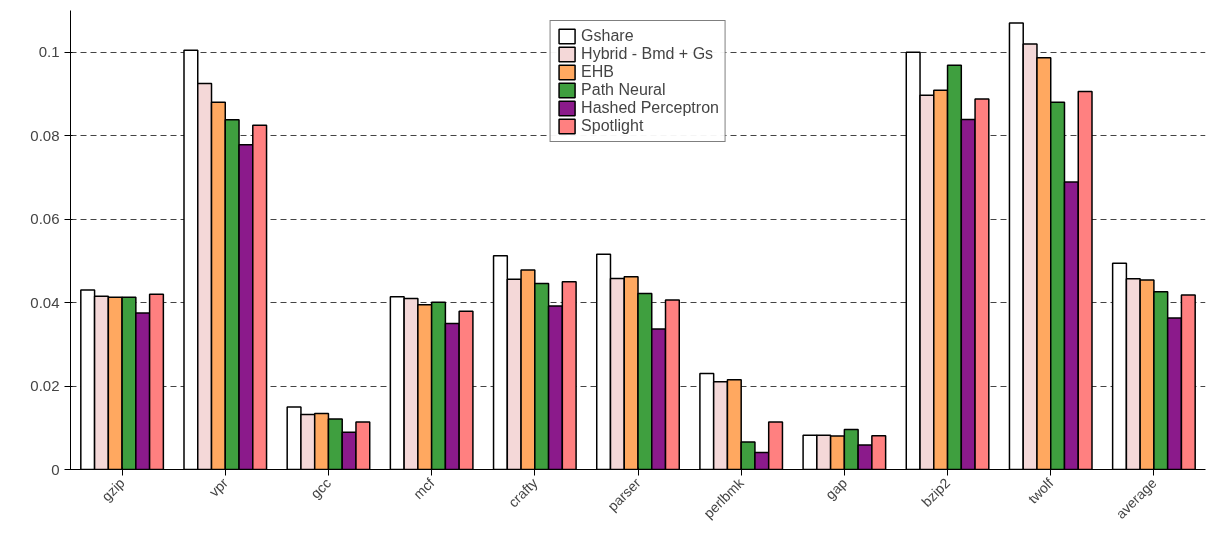 Image resolution: width=1225 pixels, height=538 pixels. What do you see at coordinates (424, 488) in the screenshot?
I see `x-tick-label: mcf` at bounding box center [424, 488].